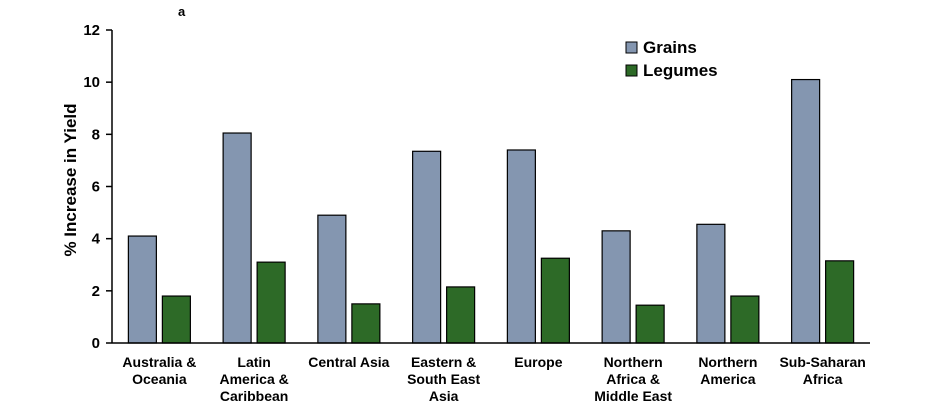 The width and height of the screenshot is (934, 419). Describe the element at coordinates (443, 362) in the screenshot. I see `x-category-label: Eastern &` at that location.